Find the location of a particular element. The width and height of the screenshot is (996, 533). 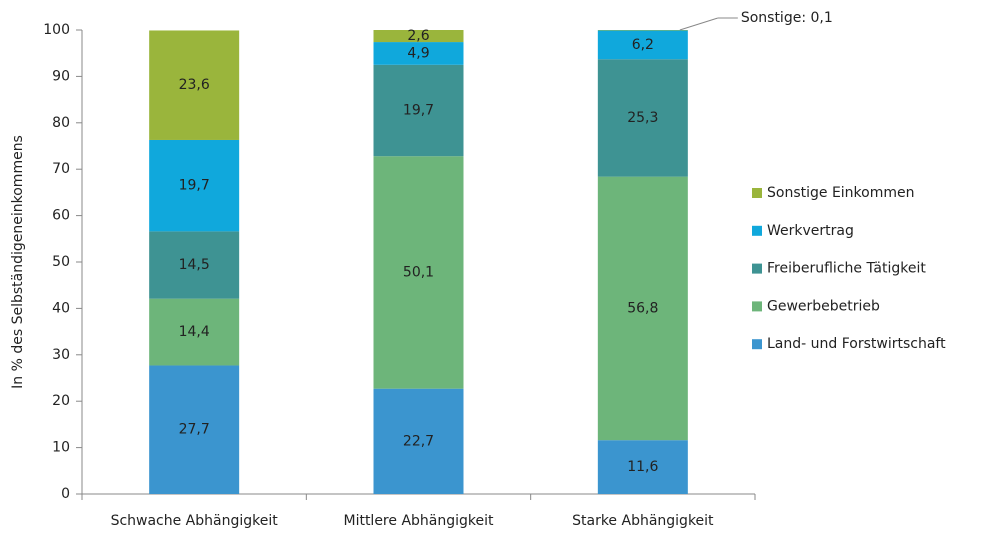

value-label: Sonstige: 0,1 is located at coordinates (787, 18).